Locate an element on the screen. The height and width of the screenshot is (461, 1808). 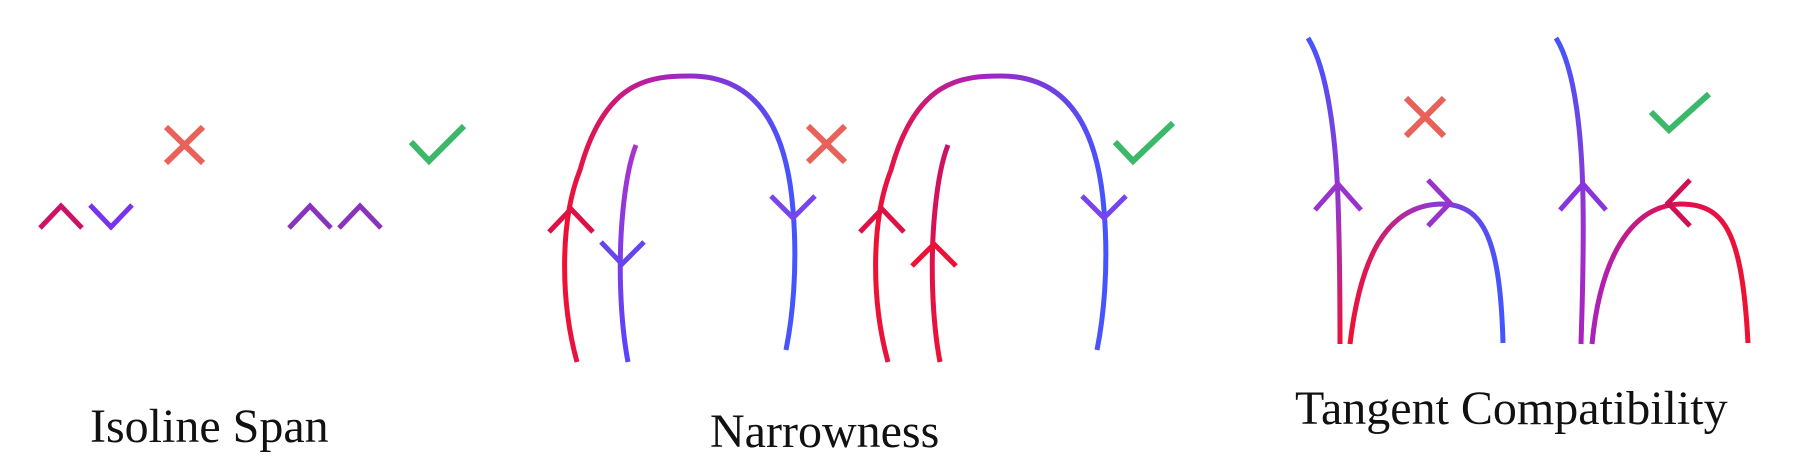
tangent-compatibility-valid-panel is located at coordinates (1652, 190).